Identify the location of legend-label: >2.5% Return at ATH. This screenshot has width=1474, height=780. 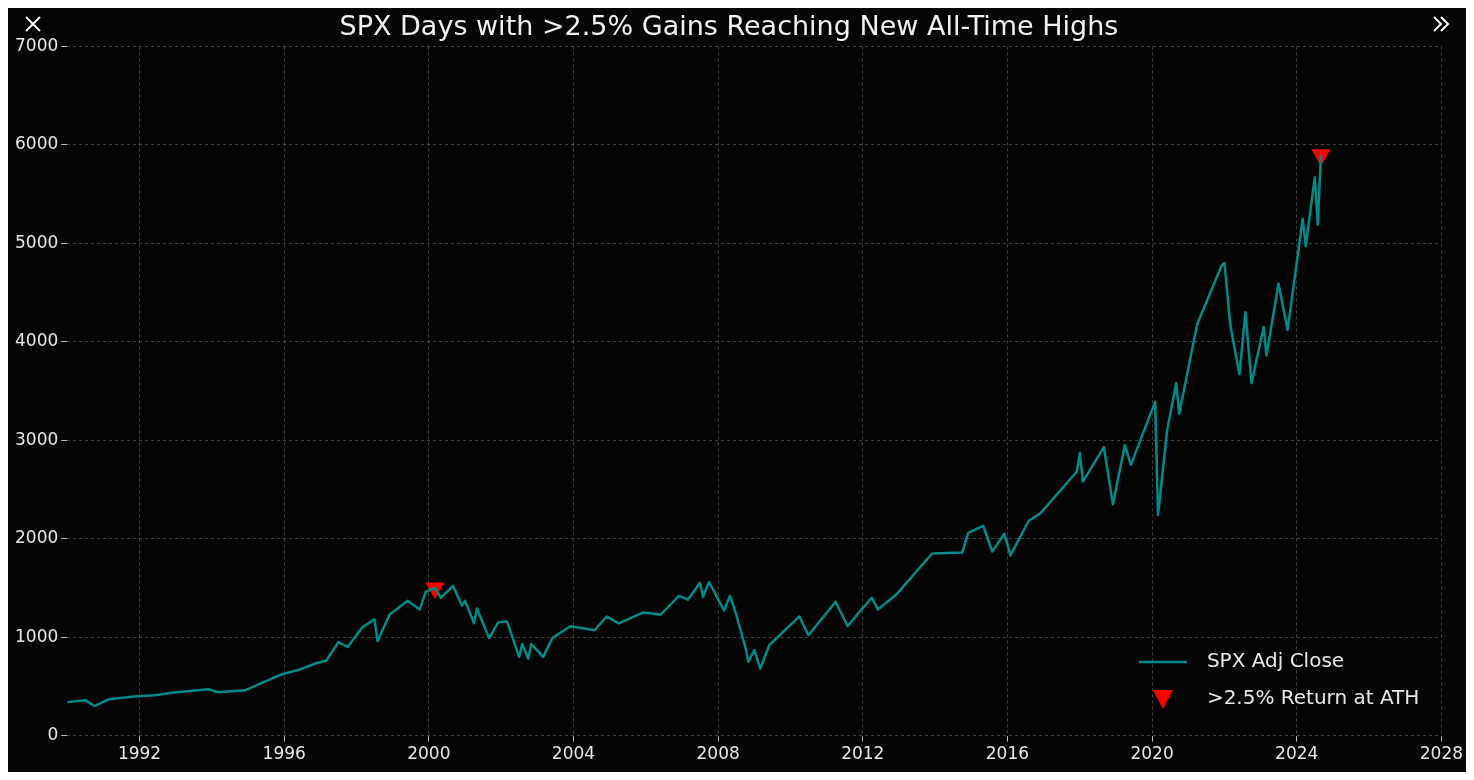
(1313, 697).